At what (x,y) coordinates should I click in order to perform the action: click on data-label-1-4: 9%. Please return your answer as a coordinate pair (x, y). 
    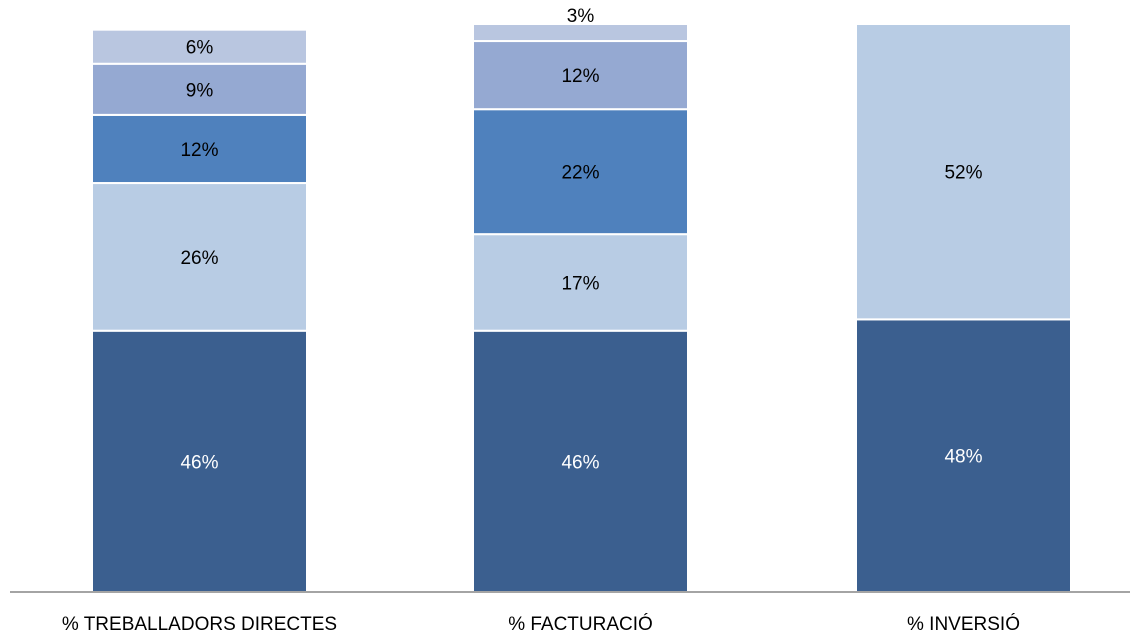
    Looking at the image, I should click on (200, 90).